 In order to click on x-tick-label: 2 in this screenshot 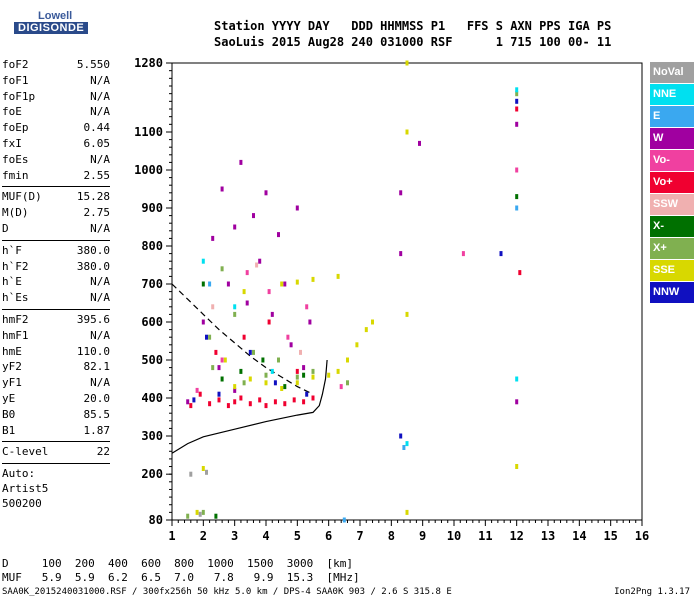, I will do `click(203, 536)`.